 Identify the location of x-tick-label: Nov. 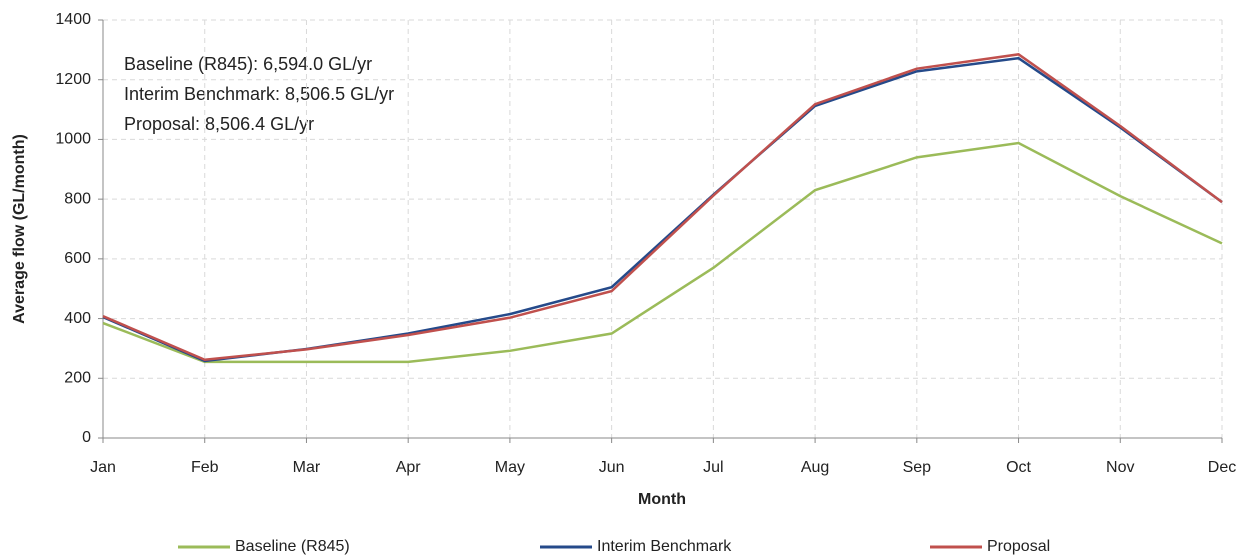
(1120, 467).